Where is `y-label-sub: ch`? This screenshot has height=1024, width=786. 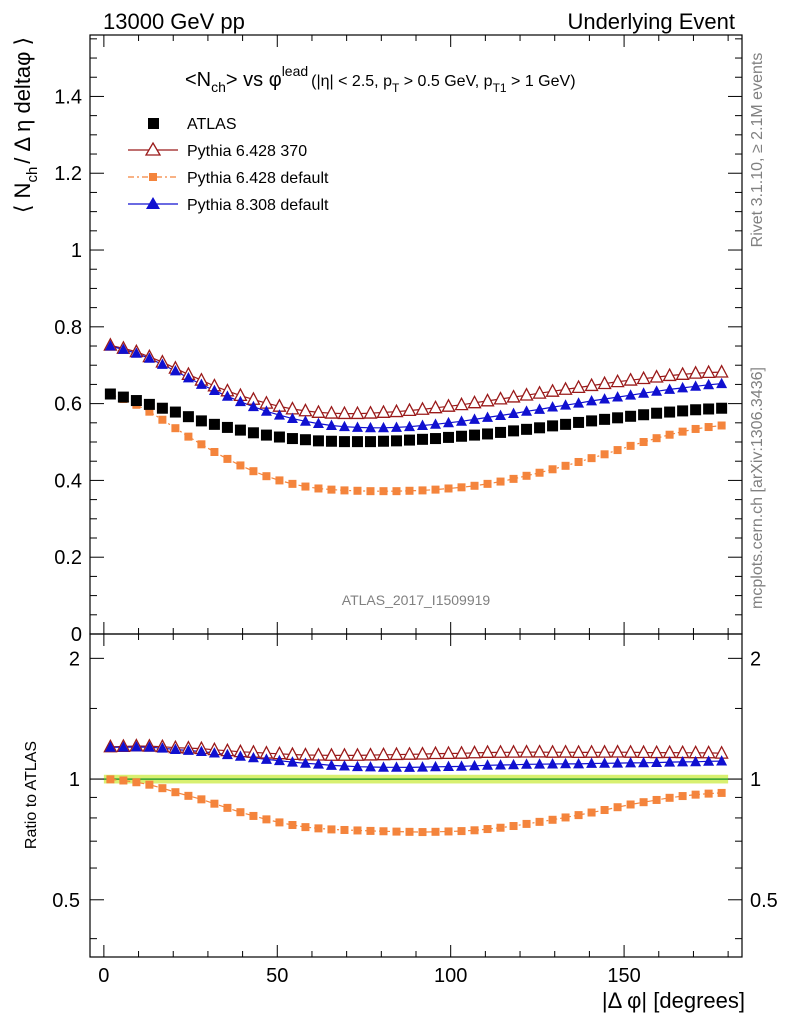 y-label-sub: ch is located at coordinates (32, 175).